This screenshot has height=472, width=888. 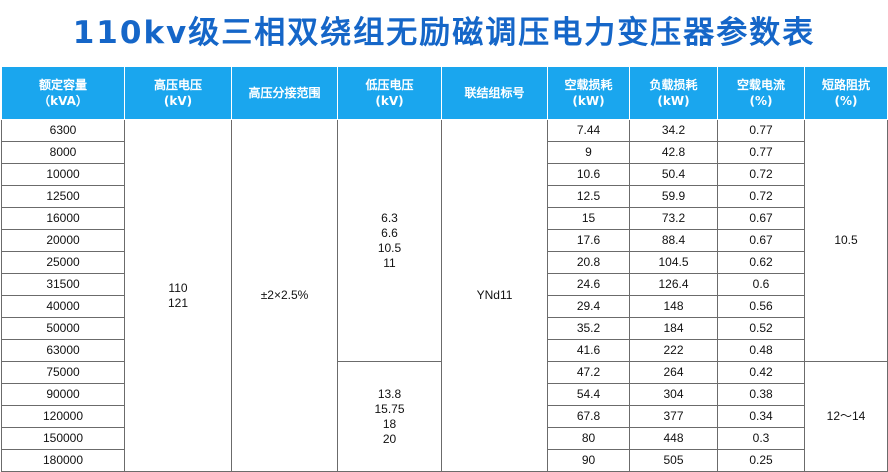 I want to click on load-loss-cell: 148, so click(x=673, y=306).